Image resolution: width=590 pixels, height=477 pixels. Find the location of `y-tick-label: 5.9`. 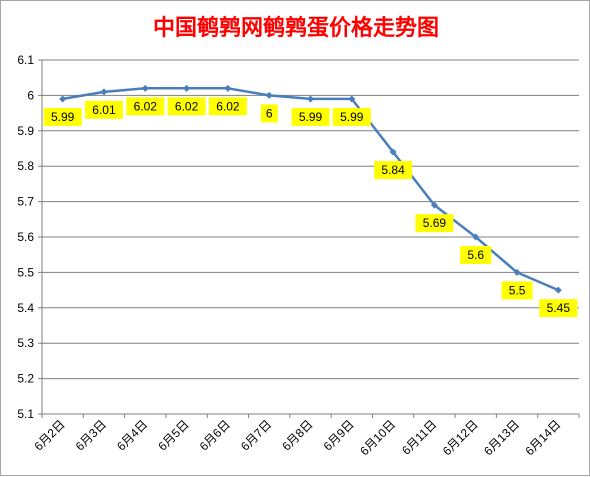

y-tick-label: 5.9 is located at coordinates (25, 131).